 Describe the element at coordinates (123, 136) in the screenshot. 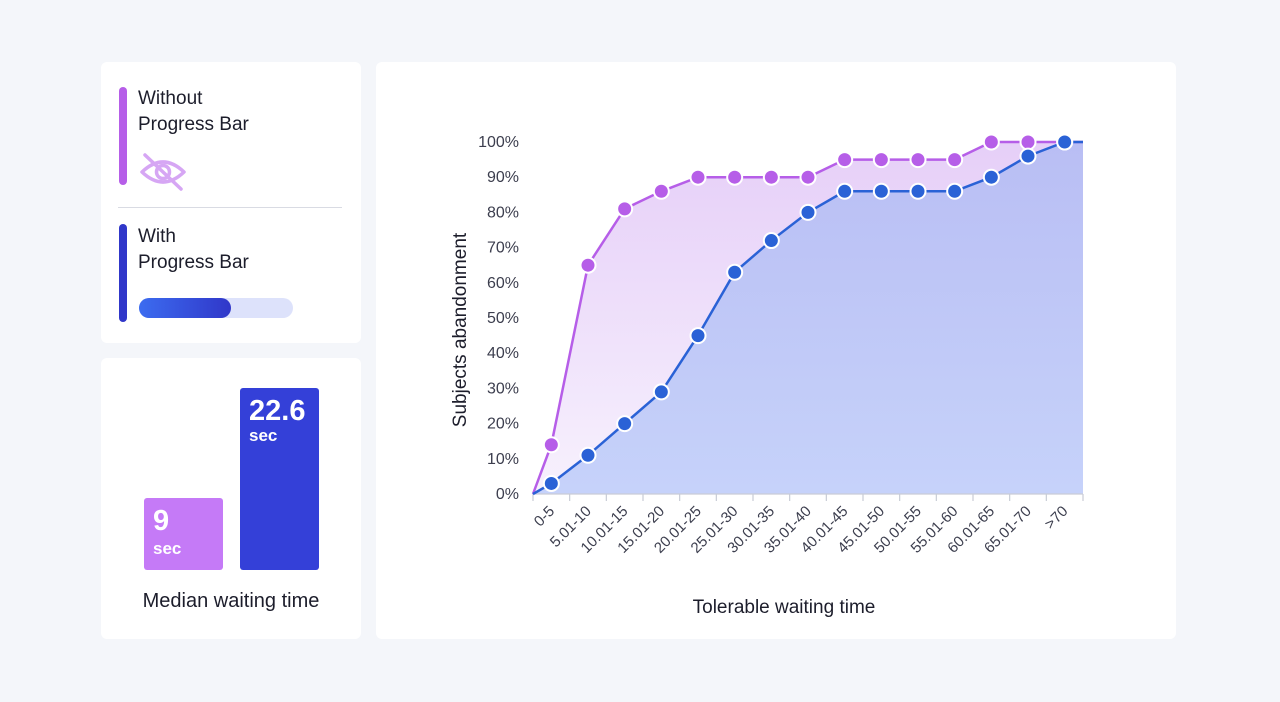

I see `without-legend-bar` at that location.